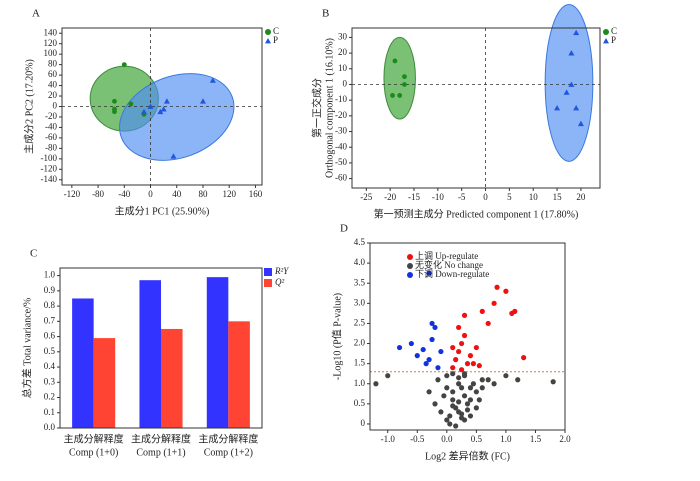  What do you see at coordinates (343, 52) in the screenshot?
I see `y-tick-label: 20` at bounding box center [343, 52].